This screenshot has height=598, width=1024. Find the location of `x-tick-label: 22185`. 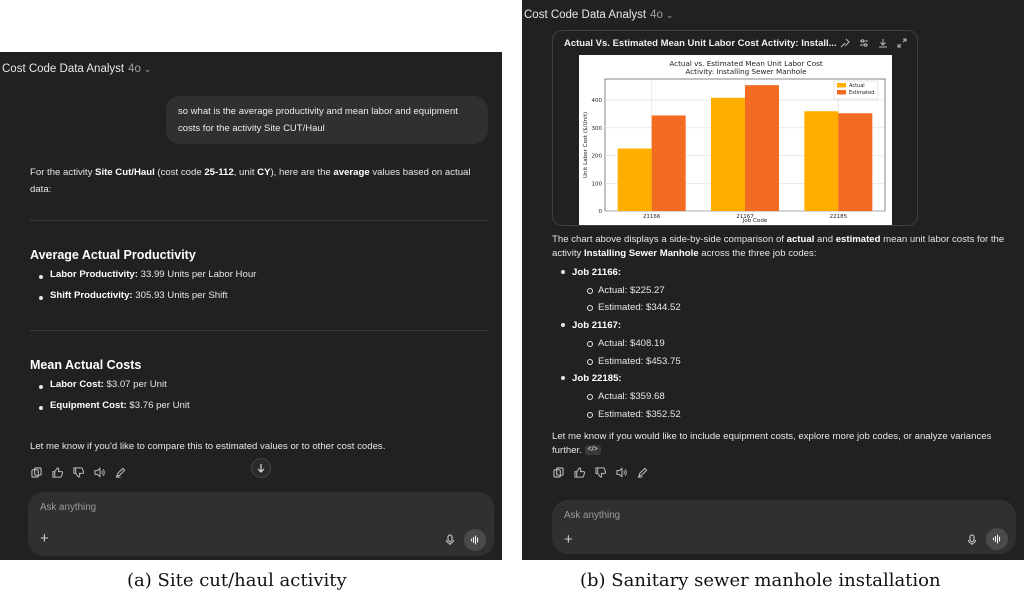

x-tick-label: 22185 is located at coordinates (839, 217).